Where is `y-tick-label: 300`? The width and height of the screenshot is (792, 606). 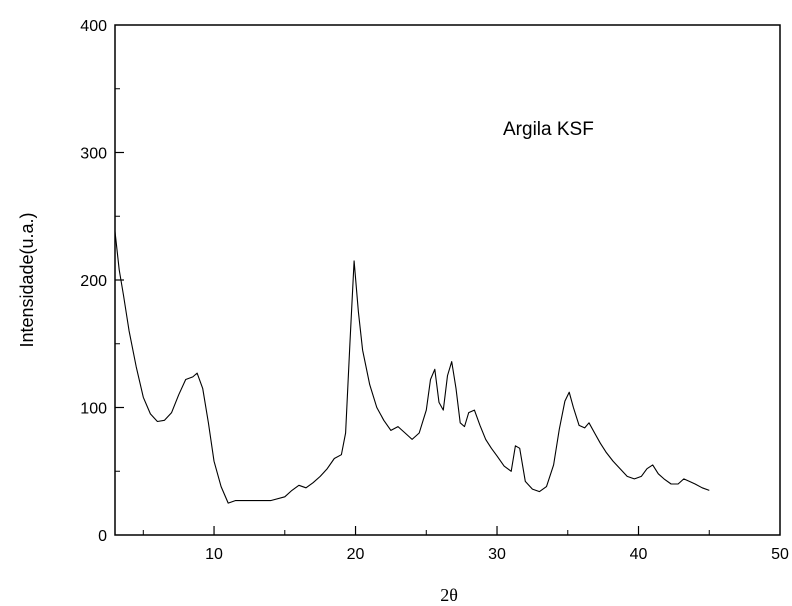
y-tick-label: 300 is located at coordinates (93, 154).